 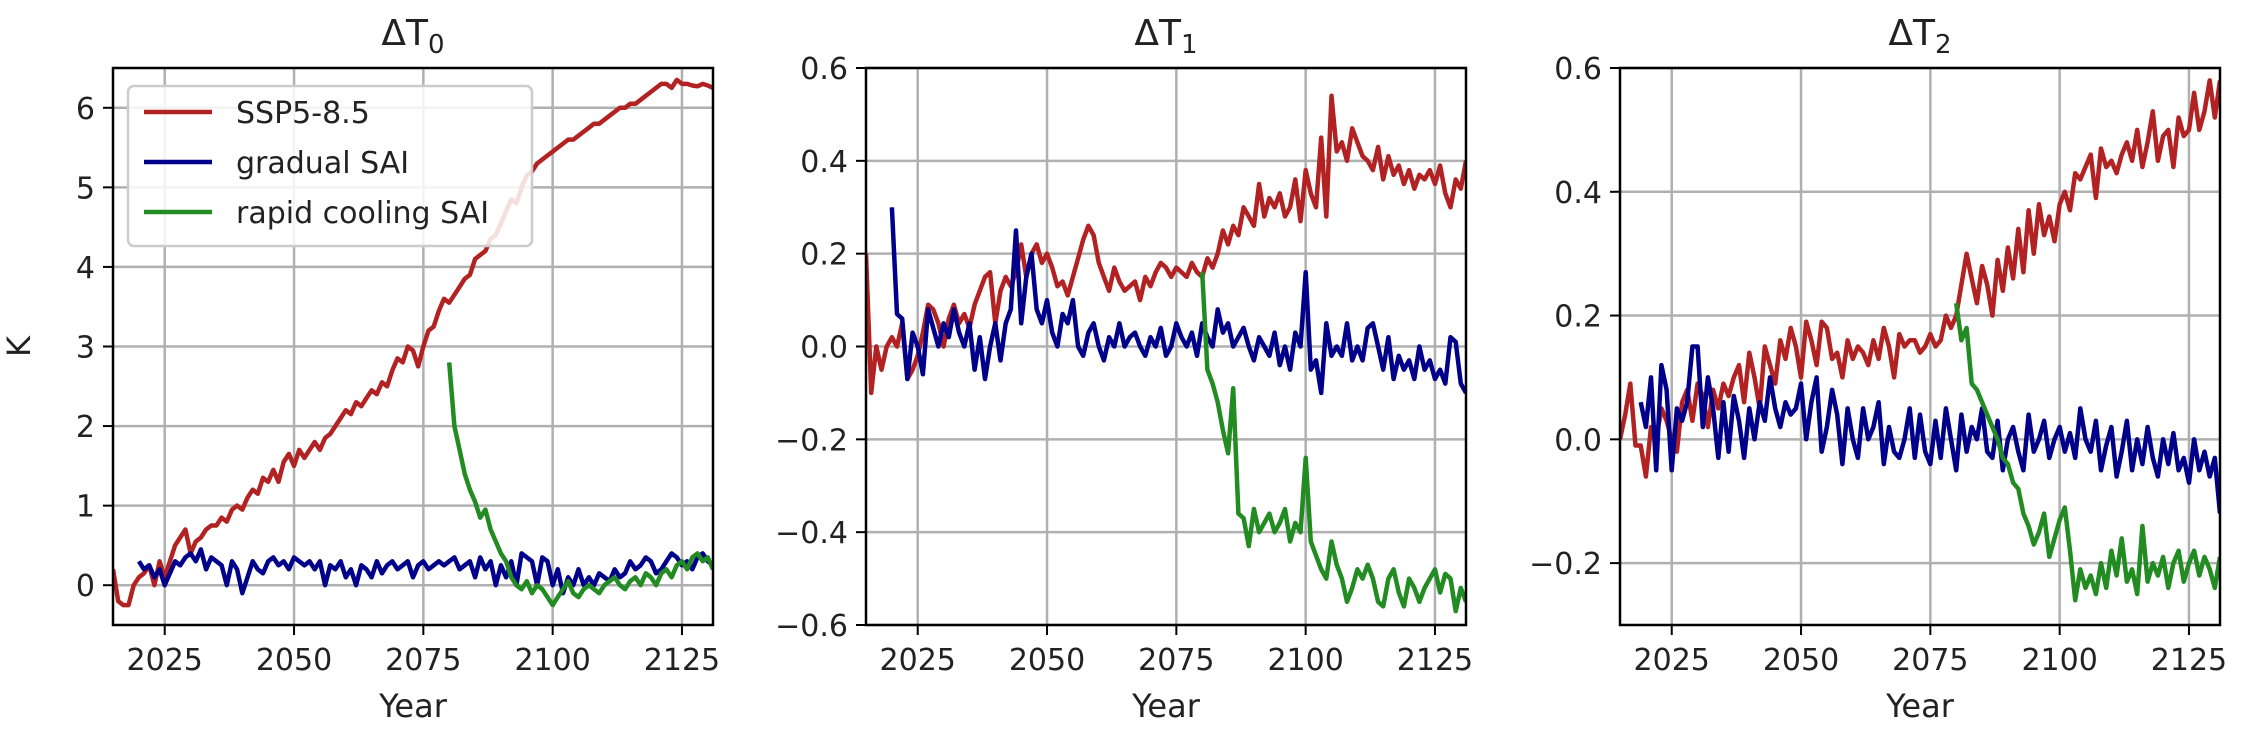 I want to click on panel-title: ΔT0, so click(x=412, y=36).